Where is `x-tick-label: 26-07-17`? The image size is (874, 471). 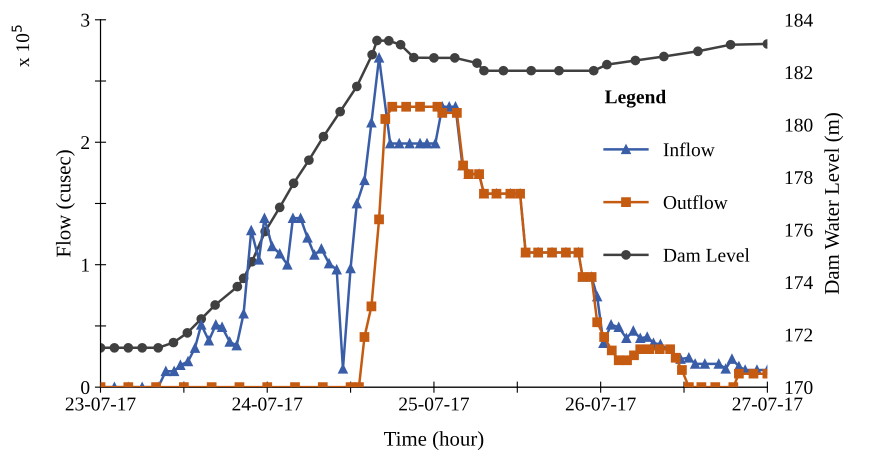
x-tick-label: 26-07-17 is located at coordinates (601, 404).